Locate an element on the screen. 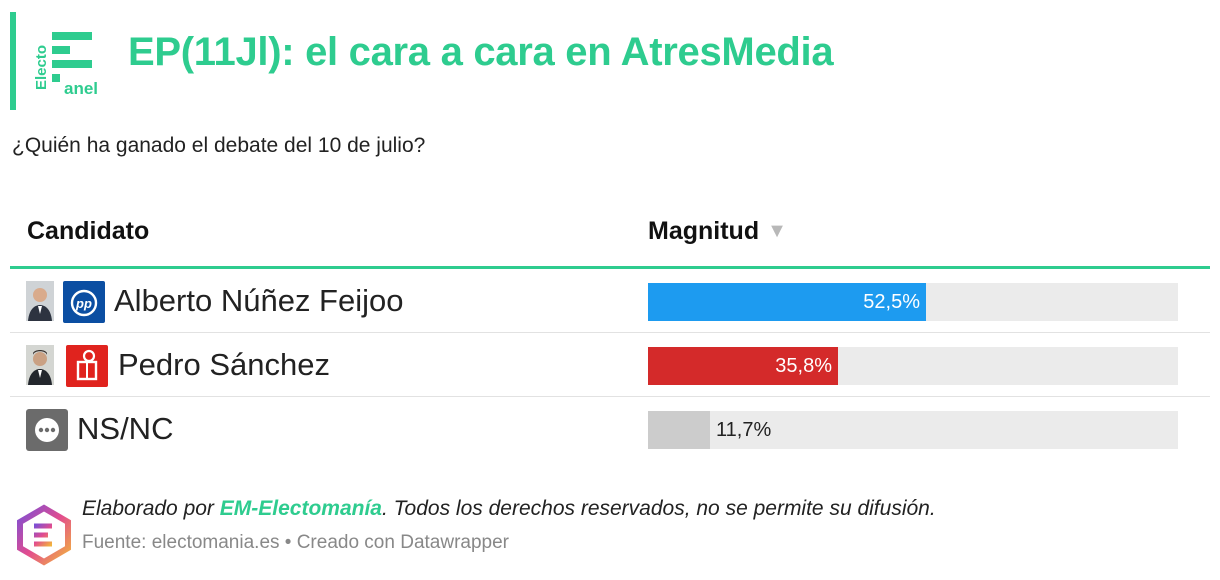 This screenshot has width=1220, height=580. candidate-name: Pedro Sánchez is located at coordinates (224, 364).